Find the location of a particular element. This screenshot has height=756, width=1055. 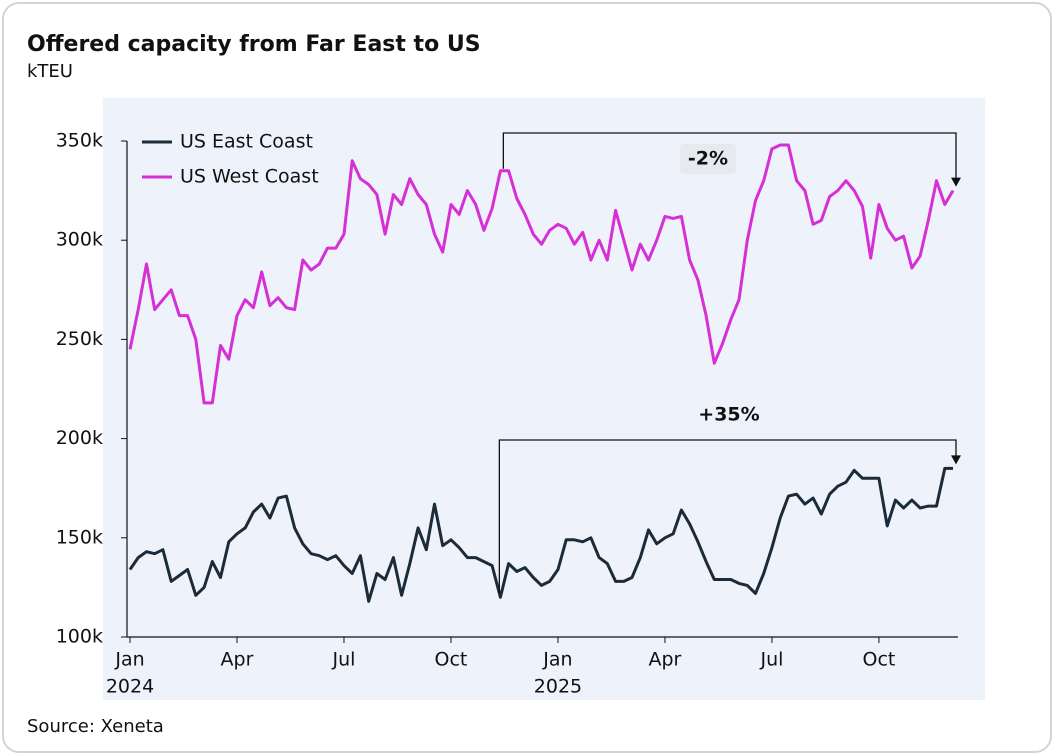

y-tick-label: 150k is located at coordinates (79, 537).